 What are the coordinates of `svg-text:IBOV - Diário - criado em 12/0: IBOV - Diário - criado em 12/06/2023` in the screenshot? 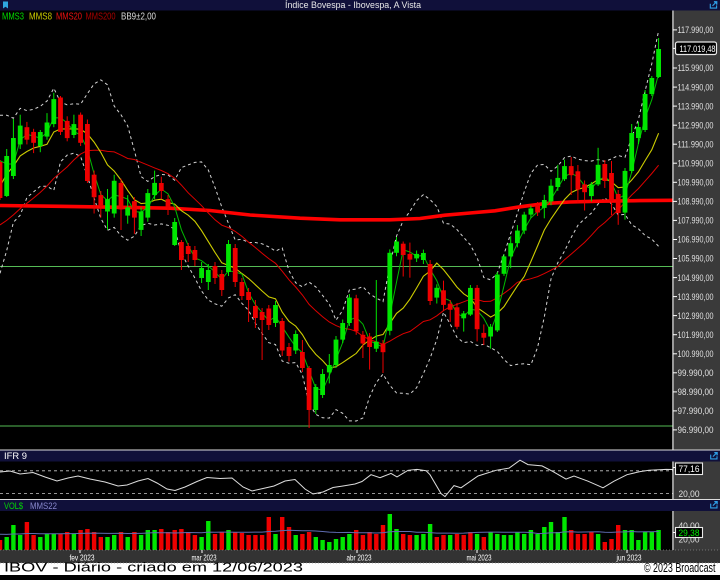 It's located at (153, 568).